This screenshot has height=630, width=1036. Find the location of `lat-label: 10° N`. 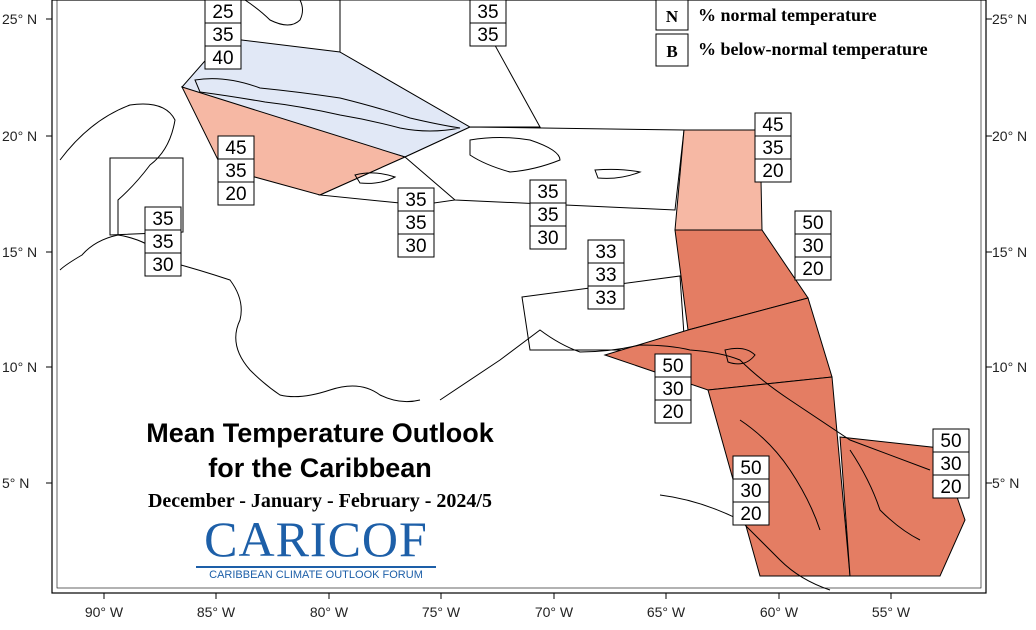

lat-label: 10° N is located at coordinates (1009, 367).